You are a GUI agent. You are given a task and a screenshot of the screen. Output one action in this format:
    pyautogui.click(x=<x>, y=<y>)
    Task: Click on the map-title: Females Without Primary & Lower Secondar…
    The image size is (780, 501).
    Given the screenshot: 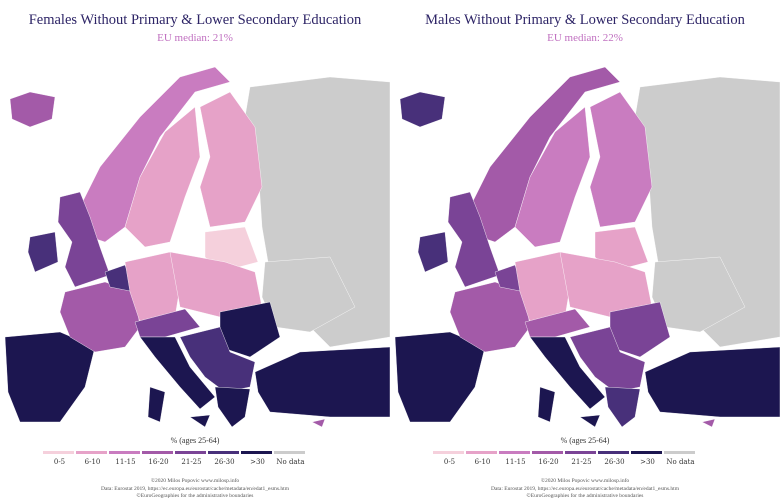 What is the action you would take?
    pyautogui.click(x=195, y=20)
    